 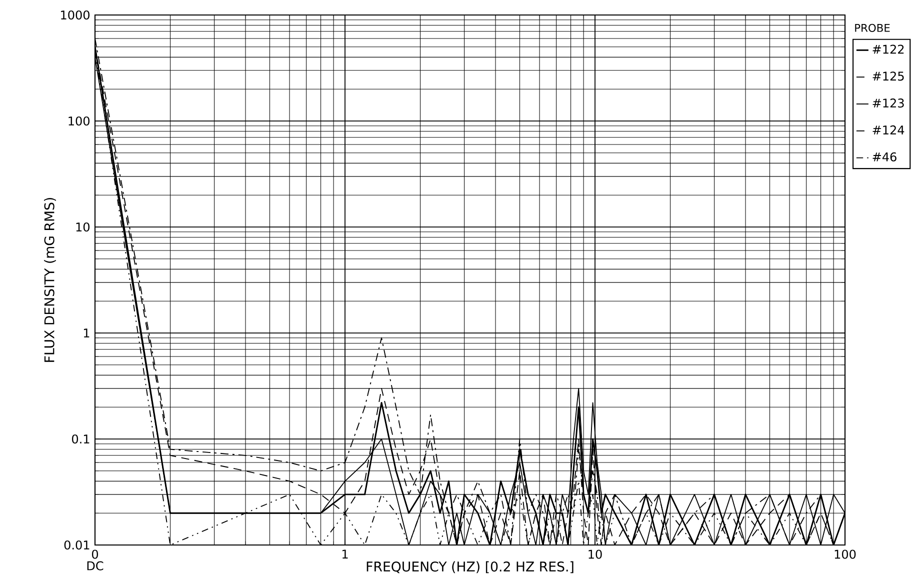 What do you see at coordinates (95, 565) in the screenshot?
I see `text: DC` at bounding box center [95, 565].